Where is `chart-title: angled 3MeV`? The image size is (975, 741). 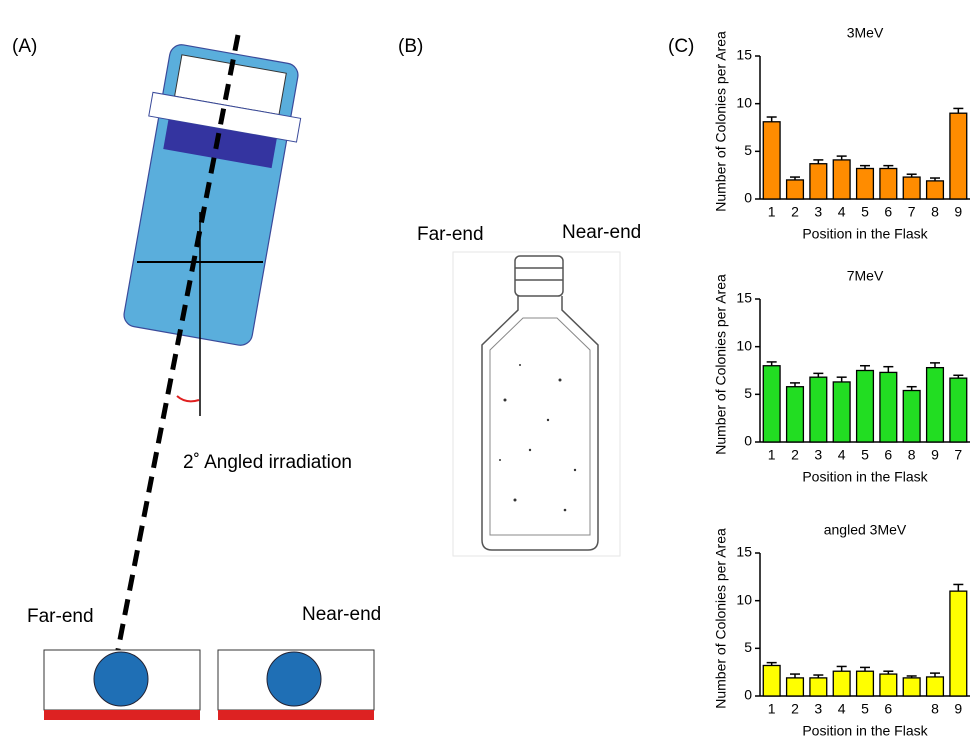 chart-title: angled 3MeV is located at coordinates (865, 530).